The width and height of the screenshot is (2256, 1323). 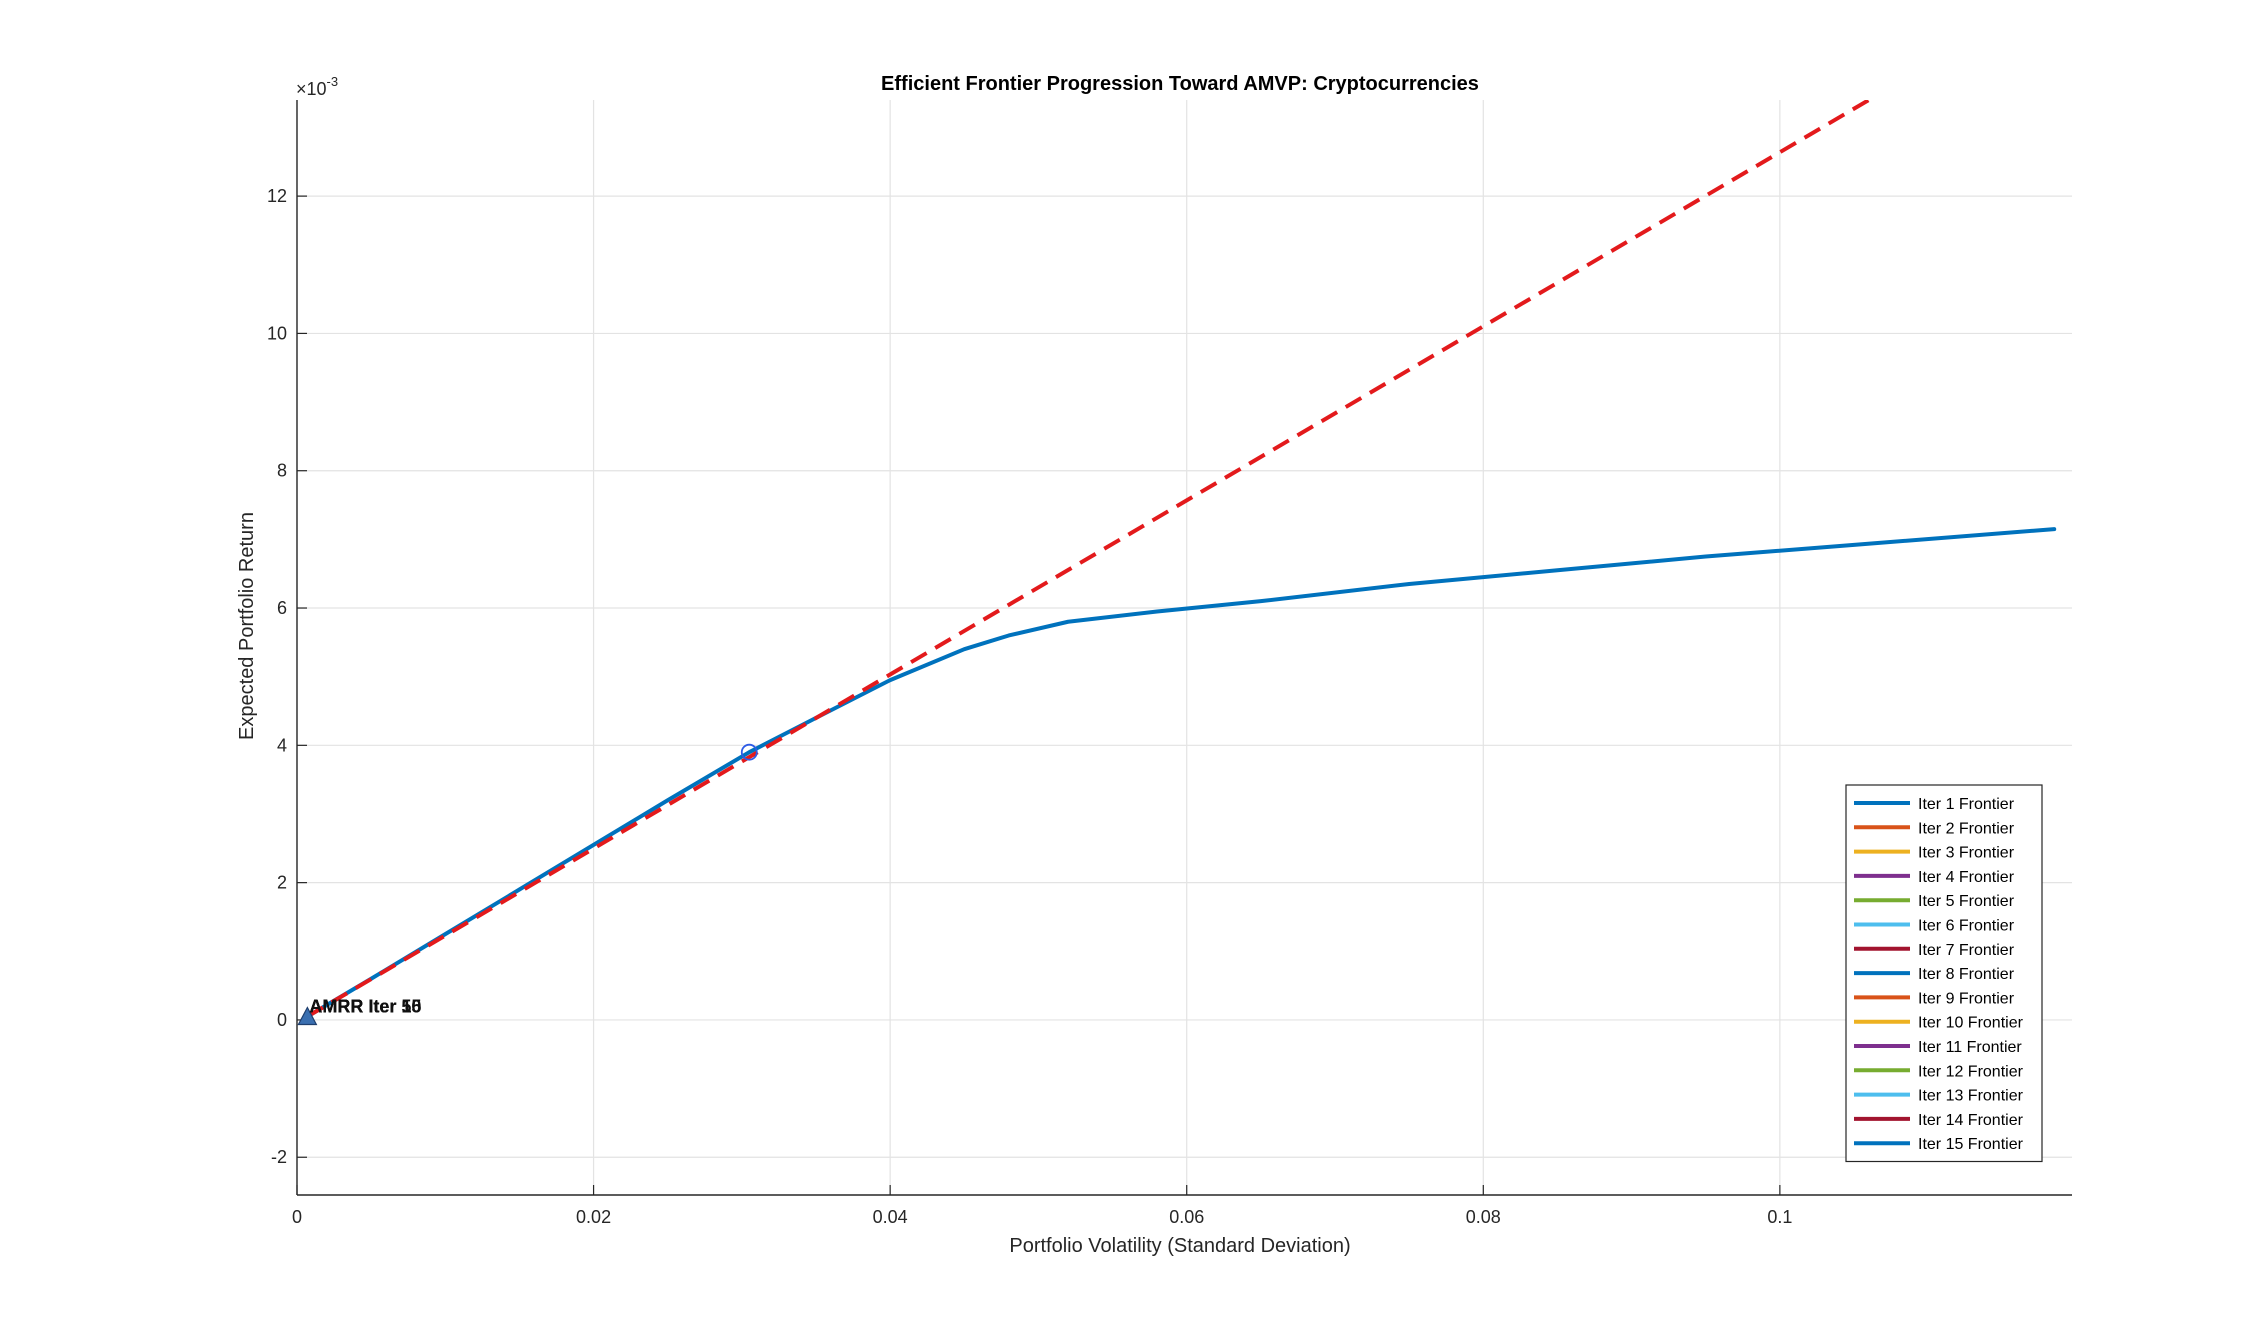 I want to click on legend-entry-label: Iter 11 Frontier, so click(x=1970, y=1047).